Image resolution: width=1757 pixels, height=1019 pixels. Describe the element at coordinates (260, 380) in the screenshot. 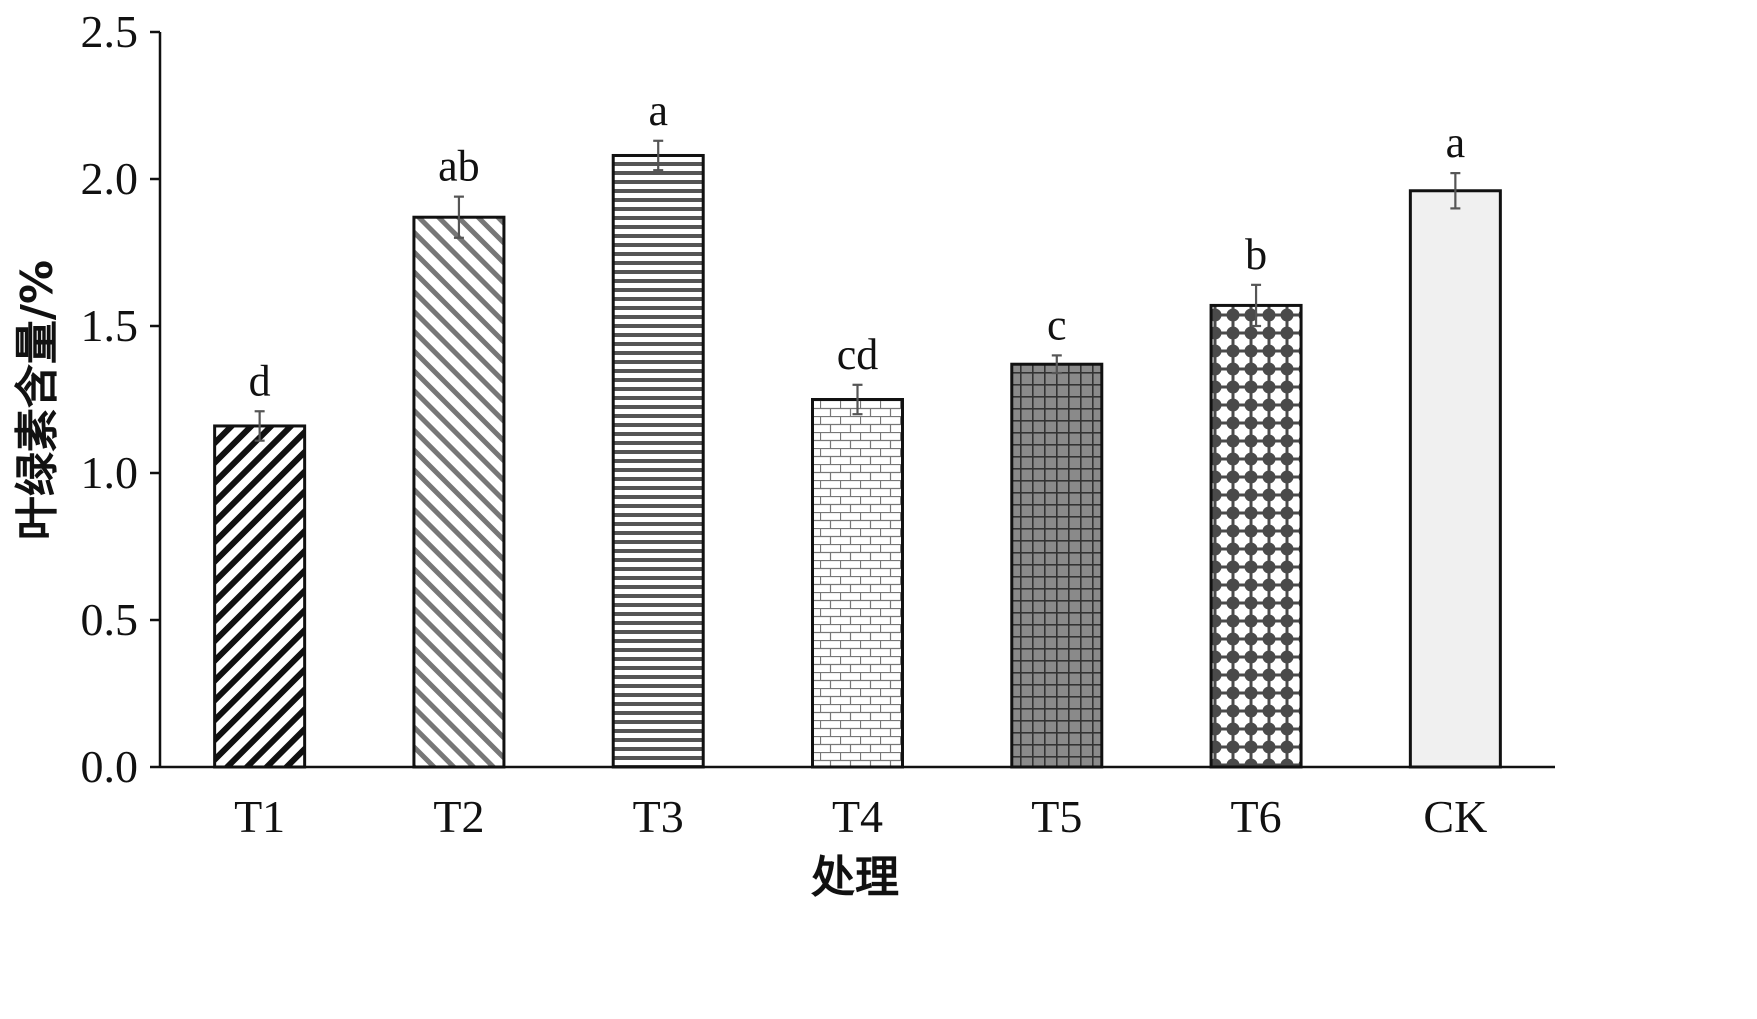

I see `significance-label: d` at that location.